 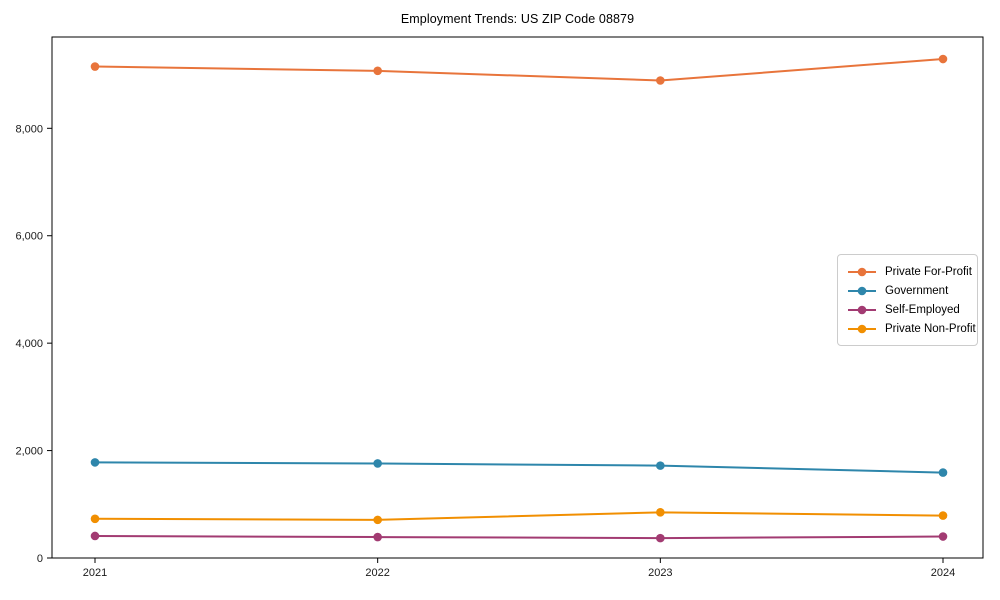 What do you see at coordinates (377, 463) in the screenshot?
I see `data-point-government-2022` at bounding box center [377, 463].